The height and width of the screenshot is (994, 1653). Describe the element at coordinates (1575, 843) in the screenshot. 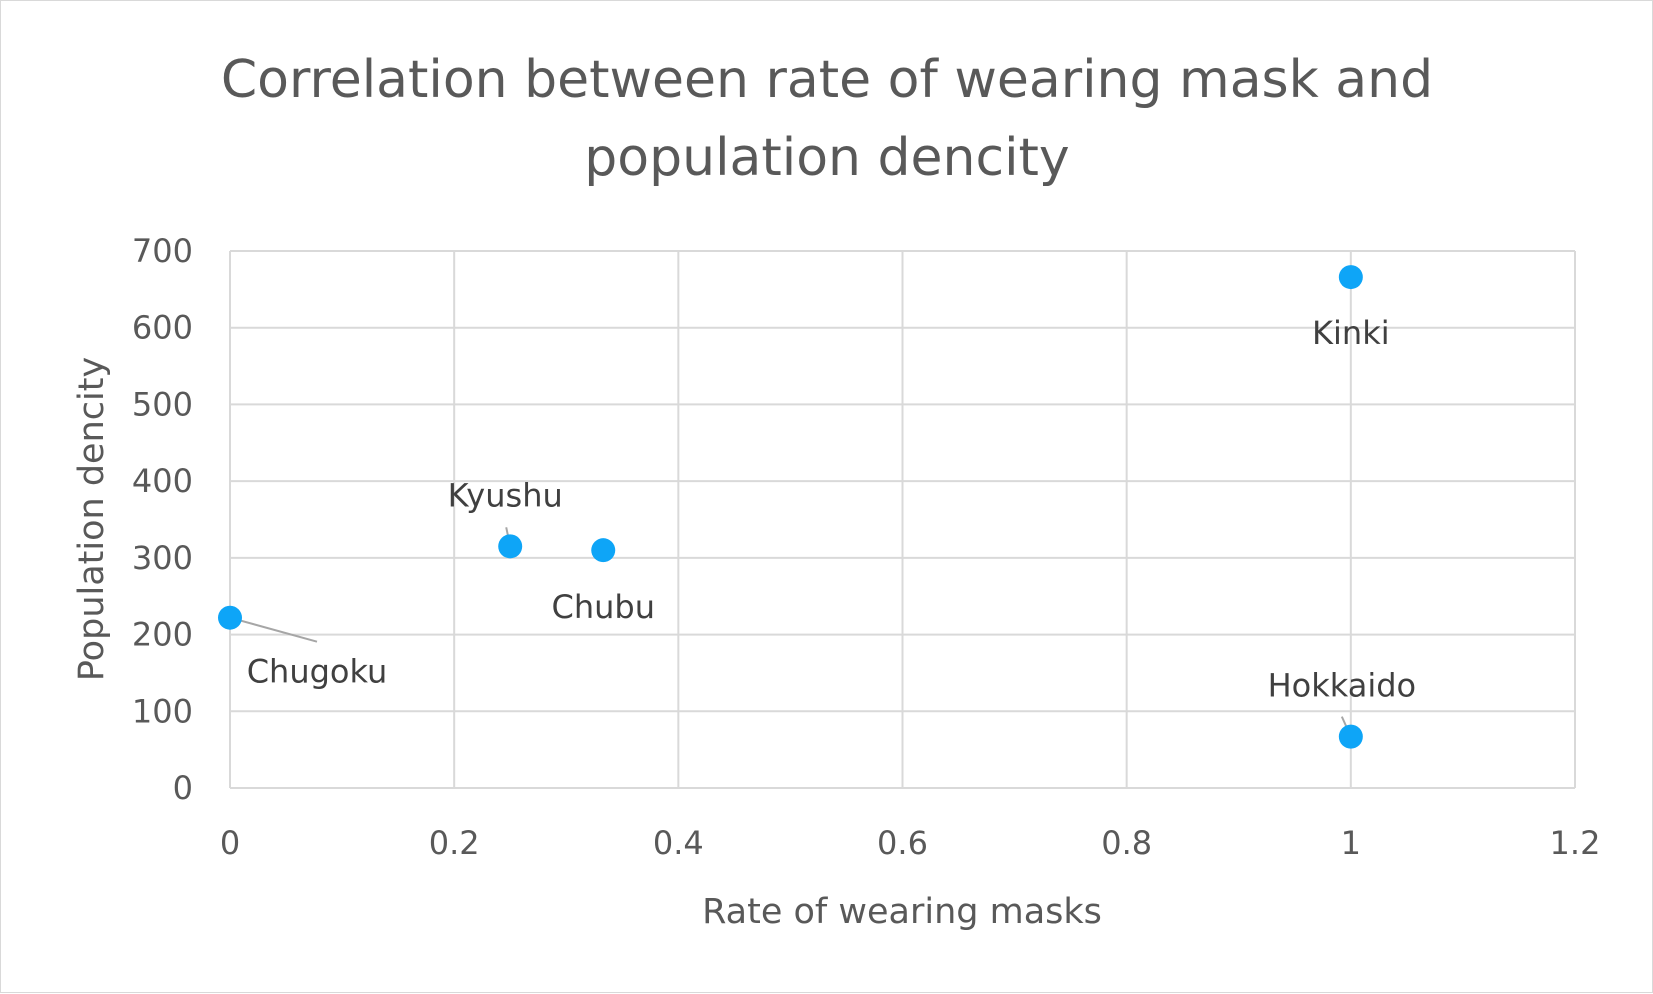

I see `x-tick-label: 1.2` at that location.